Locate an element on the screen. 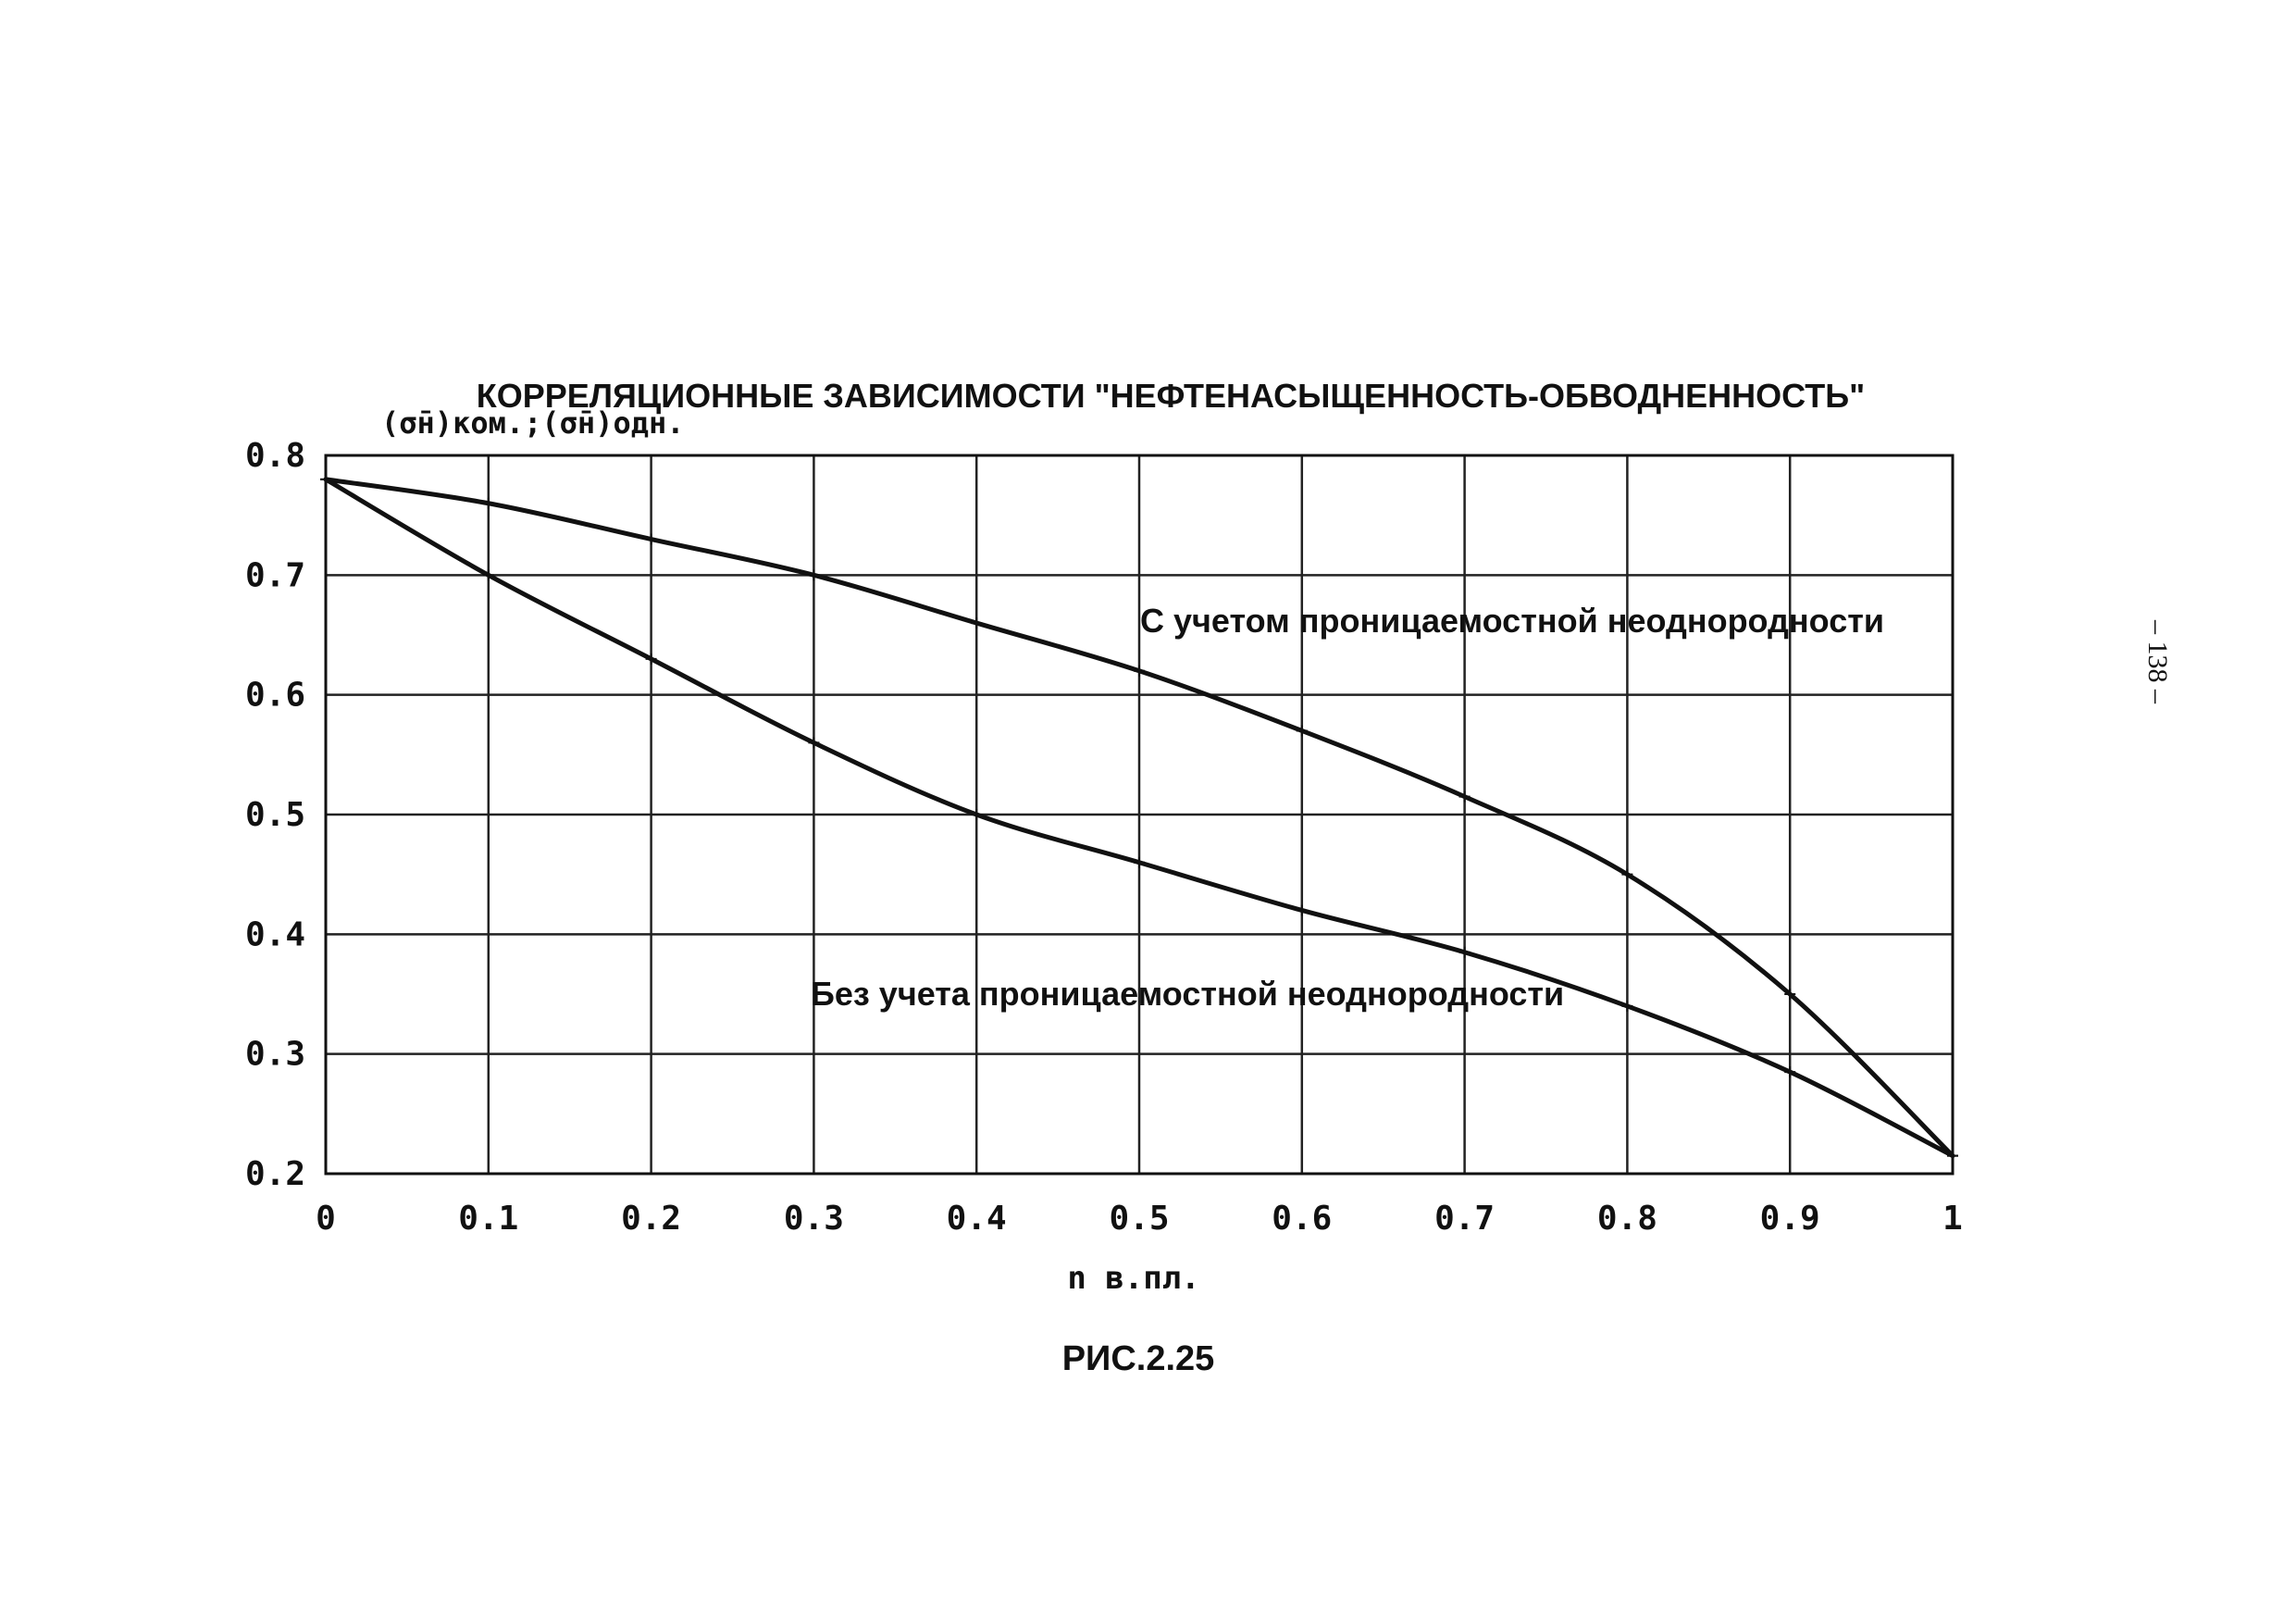 This screenshot has height=1618, width=2296. y-tick-label: 0.6 is located at coordinates (275, 696).